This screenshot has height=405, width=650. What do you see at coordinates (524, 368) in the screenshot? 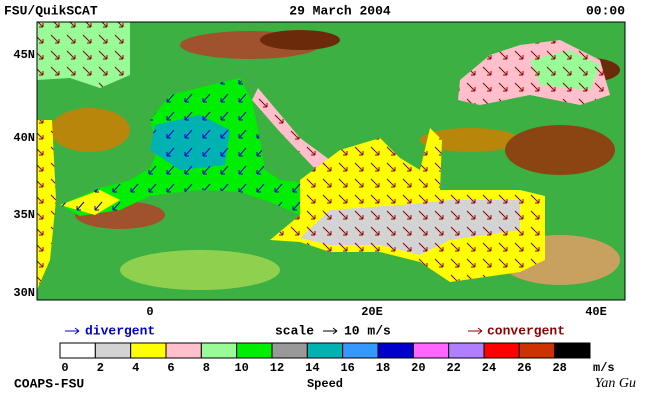
I see `colorbar-label: 26` at bounding box center [524, 368].